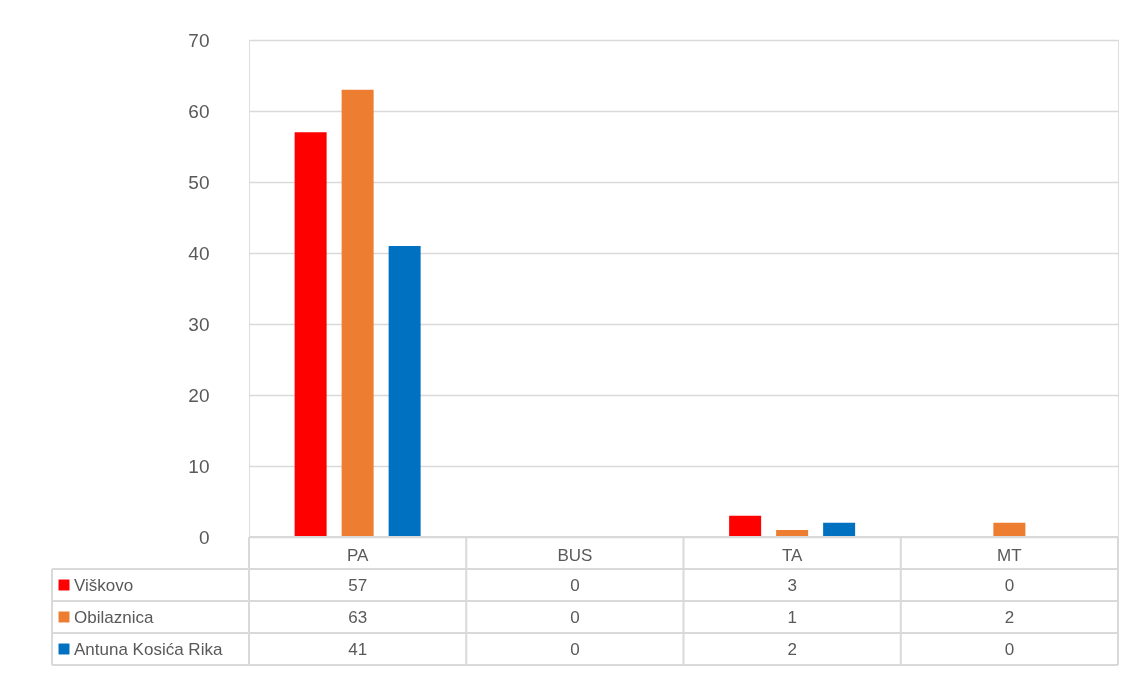 This screenshot has height=680, width=1134. What do you see at coordinates (792, 585) in the screenshot?
I see `data-label: 3` at bounding box center [792, 585].